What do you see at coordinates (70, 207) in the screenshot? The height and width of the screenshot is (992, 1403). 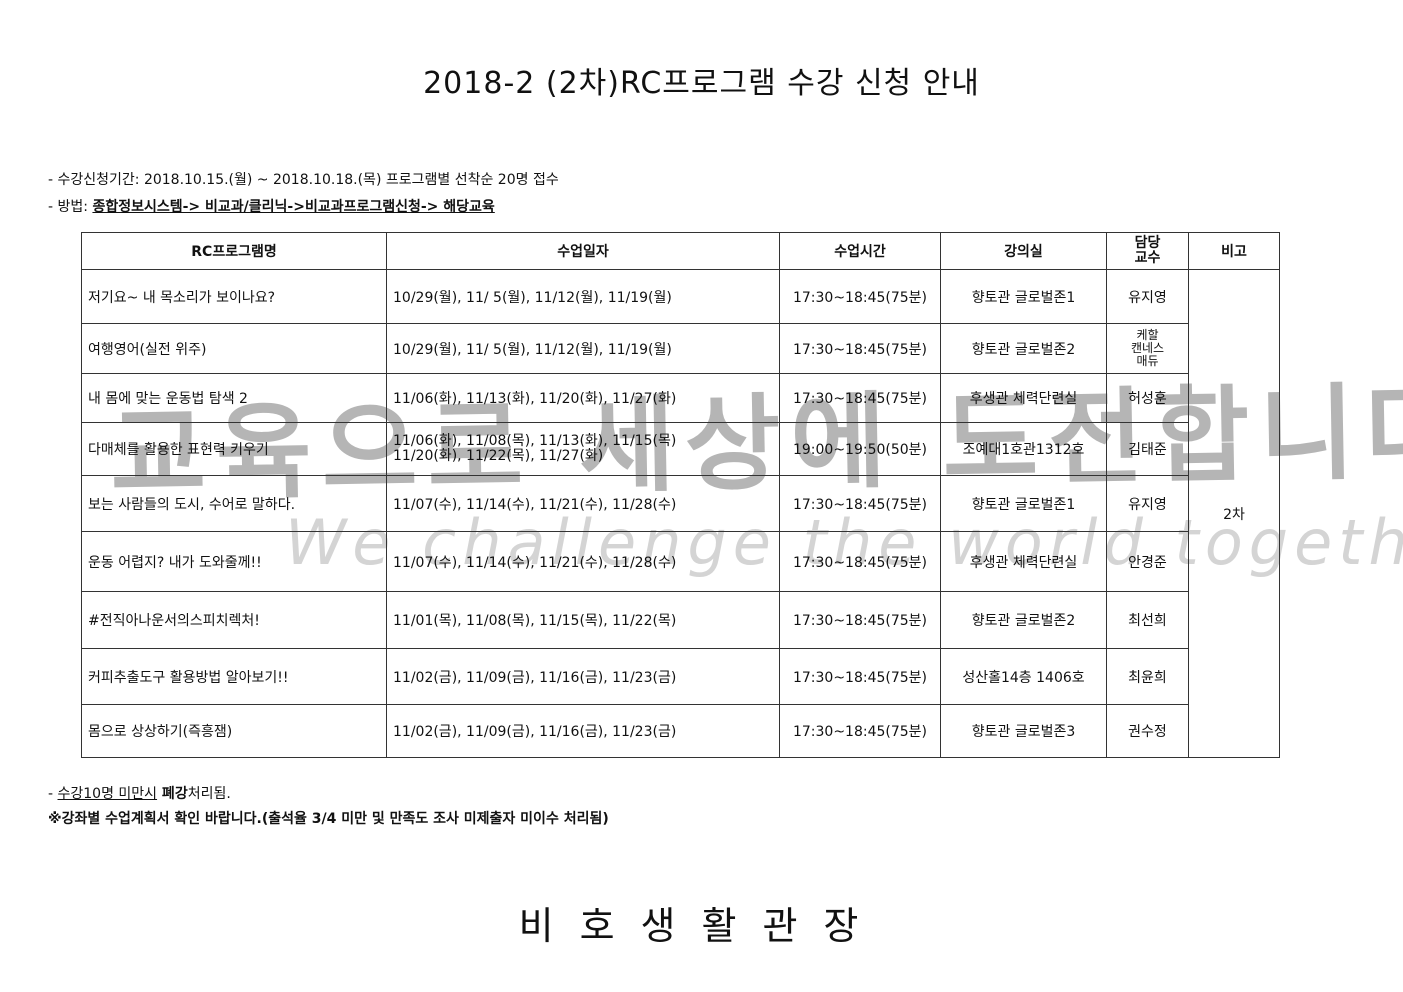 I see `method-label: - 방법:` at bounding box center [70, 207].